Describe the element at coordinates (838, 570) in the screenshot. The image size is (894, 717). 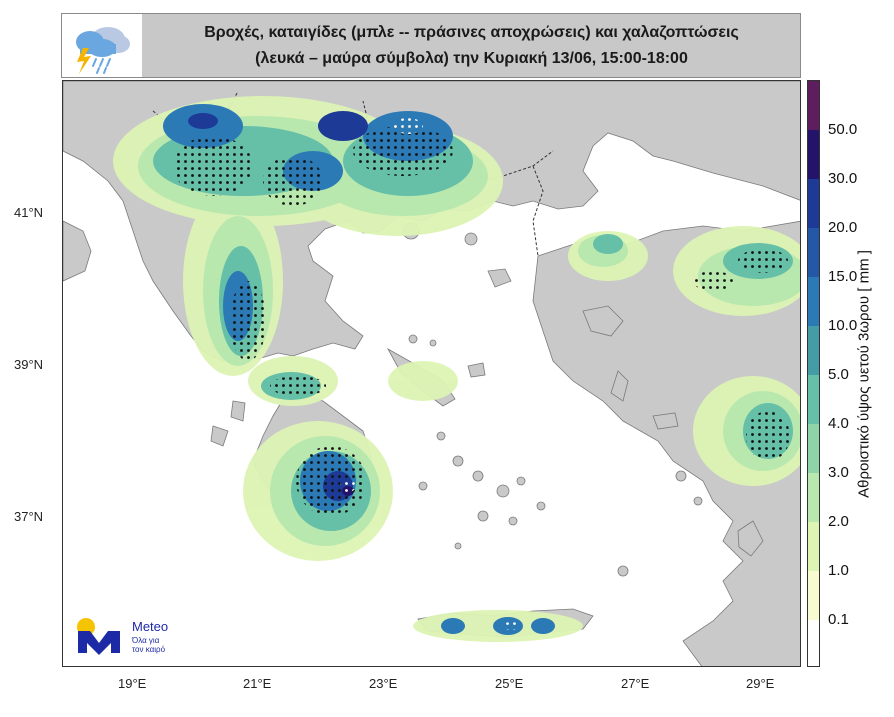
I see `colorbar-label-1: 1.0` at that location.